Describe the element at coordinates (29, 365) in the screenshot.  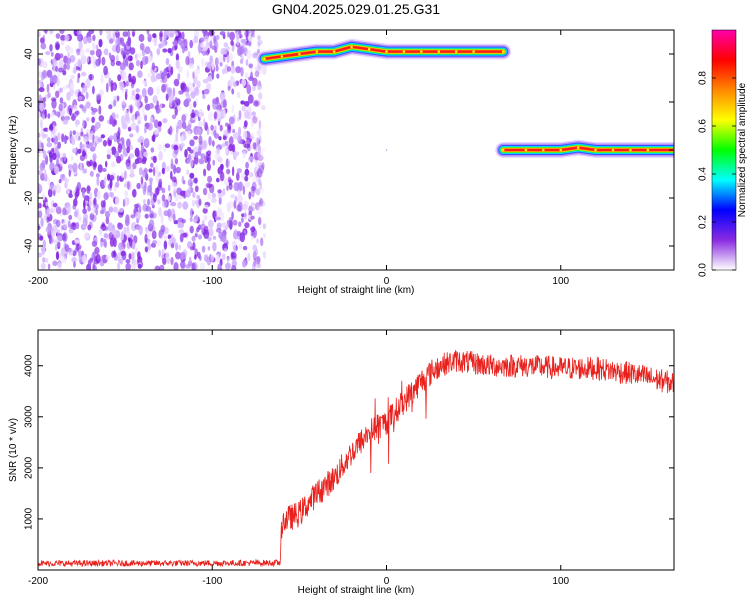
I see `y-tick-label: 4000` at that location.